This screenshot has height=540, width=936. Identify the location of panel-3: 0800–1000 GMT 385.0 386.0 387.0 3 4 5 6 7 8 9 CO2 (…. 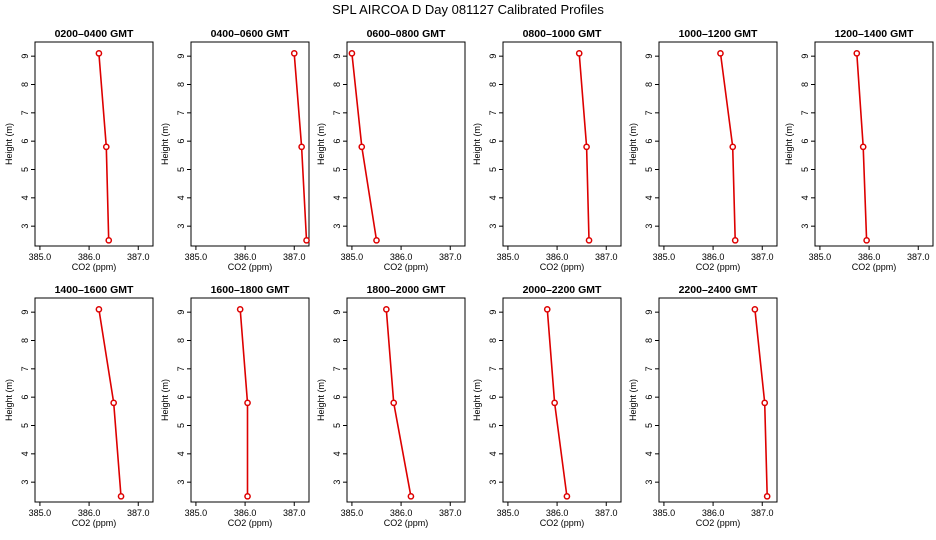
(547, 150).